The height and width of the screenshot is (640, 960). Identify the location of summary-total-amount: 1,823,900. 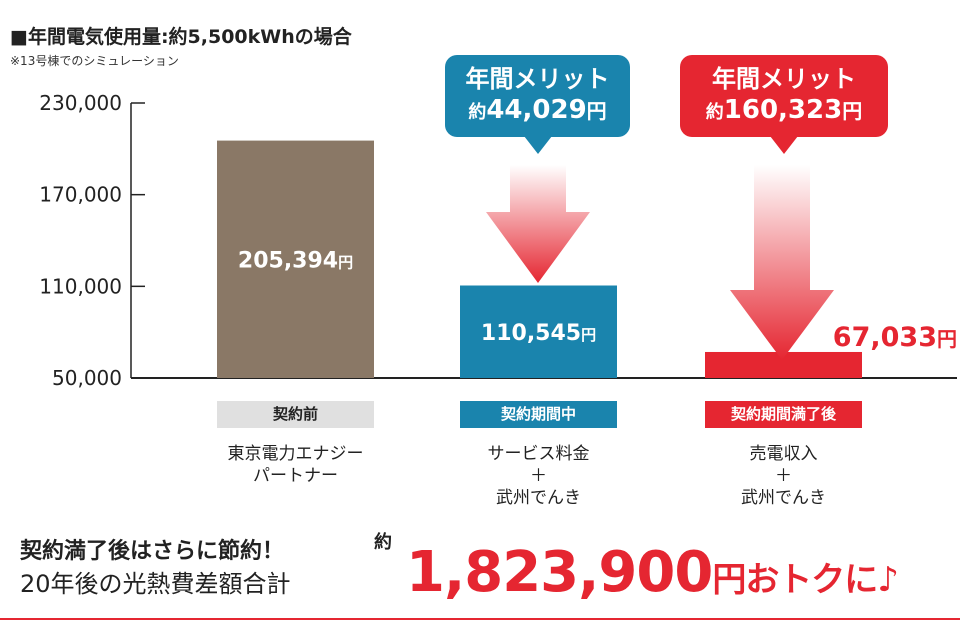
(559, 572).